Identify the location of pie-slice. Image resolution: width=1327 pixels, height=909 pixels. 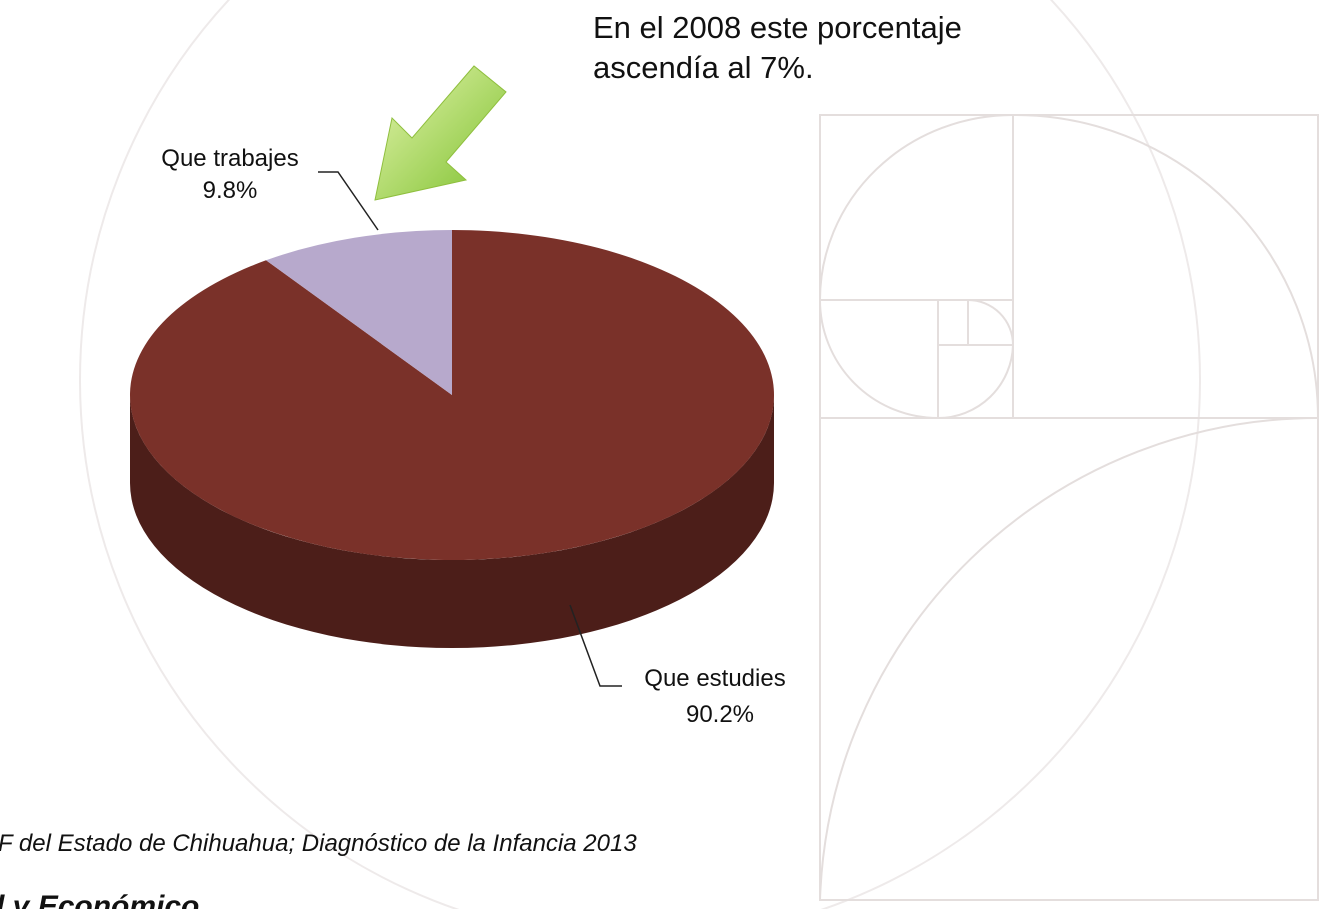
(359, 312).